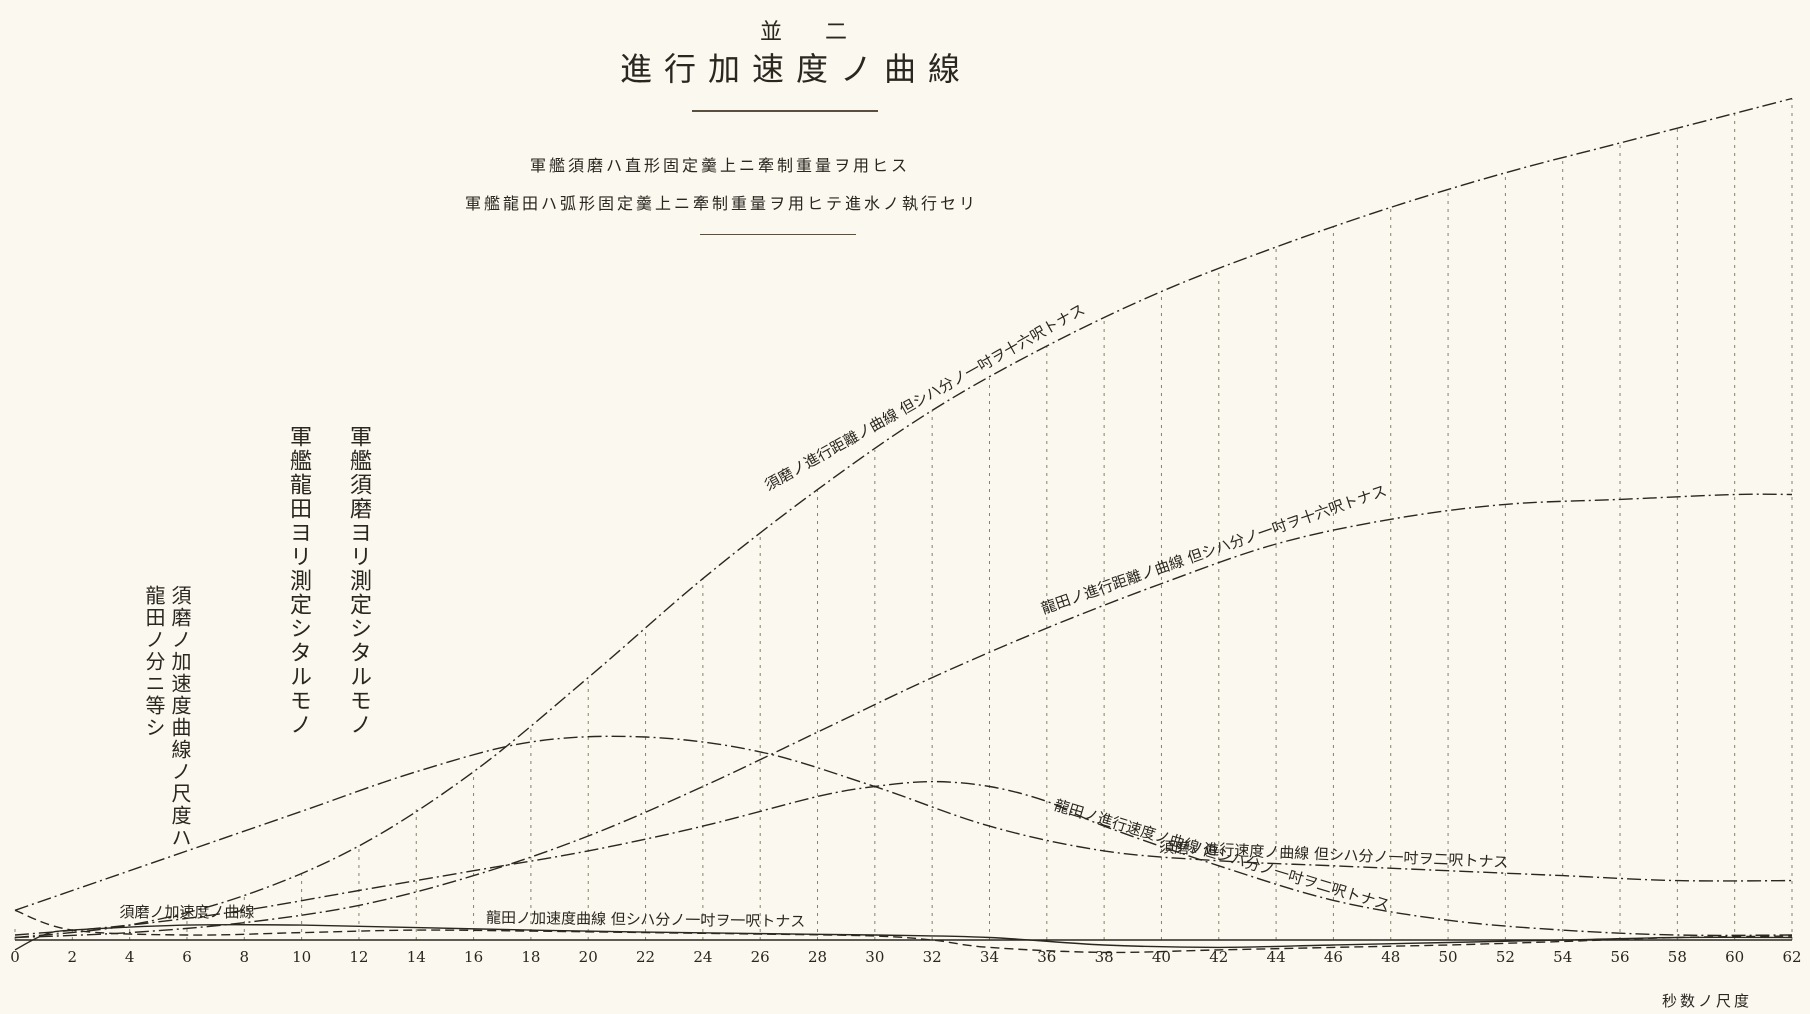  What do you see at coordinates (874, 957) in the screenshot?
I see `x-tick-label: 30` at bounding box center [874, 957].